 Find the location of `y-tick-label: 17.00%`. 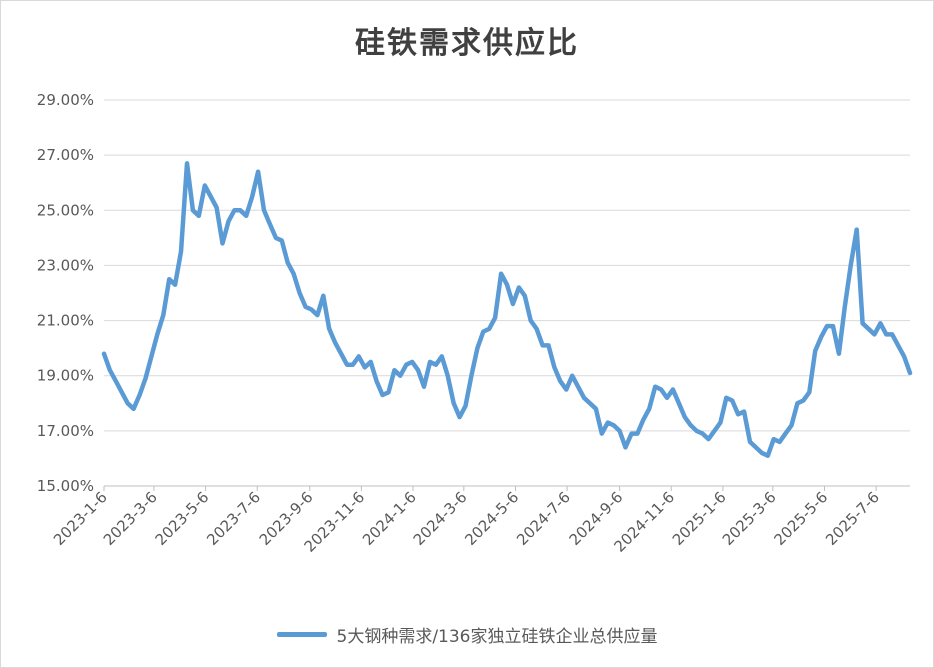

y-tick-label: 17.00% is located at coordinates (65, 431).